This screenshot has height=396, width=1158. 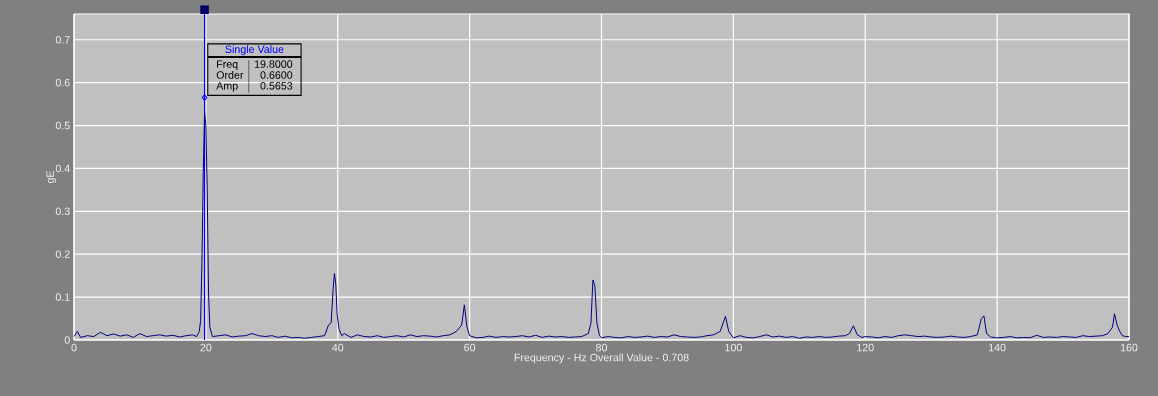 What do you see at coordinates (254, 50) in the screenshot?
I see `annotation: Single Value` at bounding box center [254, 50].